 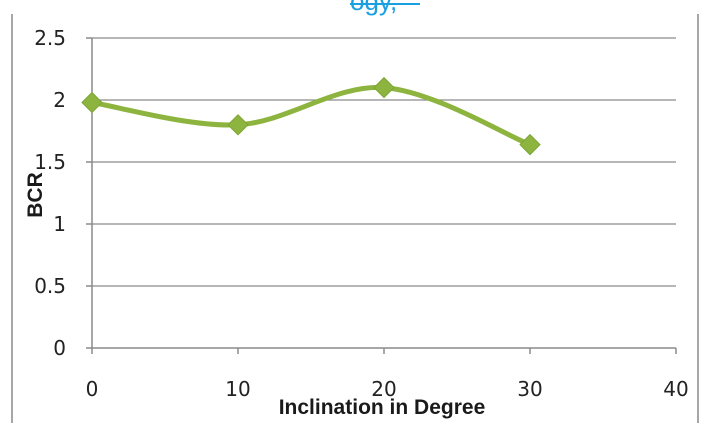 I want to click on y-tick-label: 2, so click(x=59, y=100).